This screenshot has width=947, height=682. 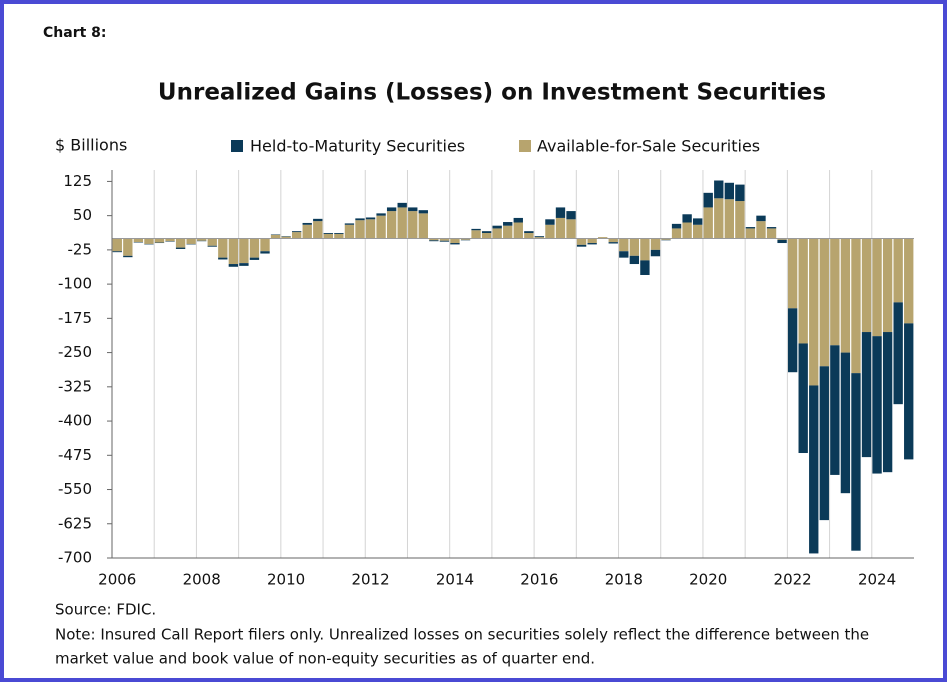 What do you see at coordinates (75, 386) in the screenshot?
I see `y-tick-label: -325` at bounding box center [75, 386].